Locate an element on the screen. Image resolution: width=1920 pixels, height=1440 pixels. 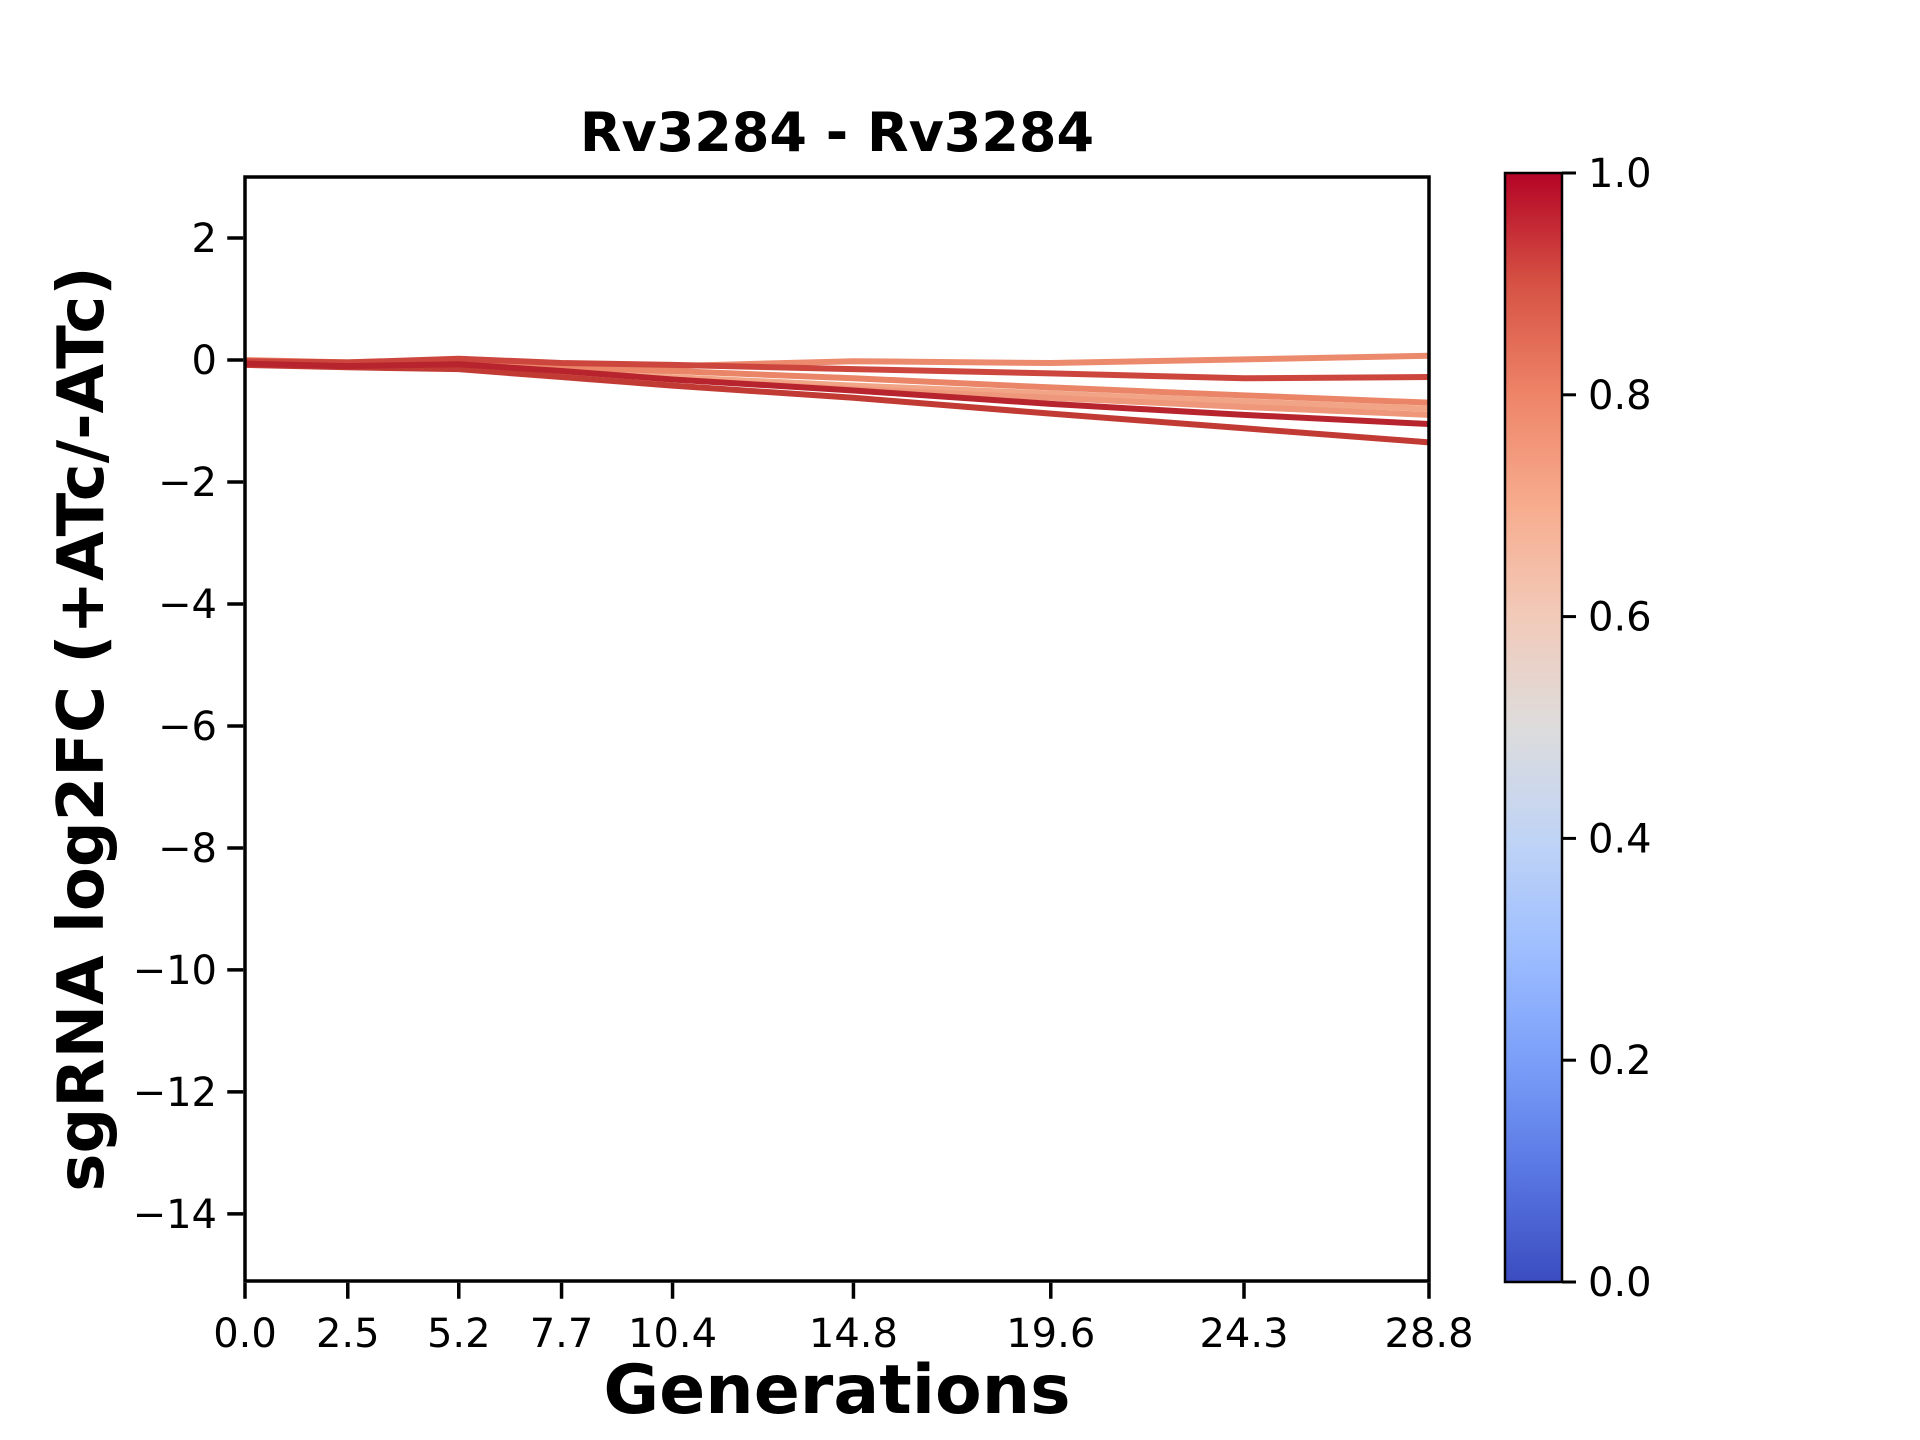
colorbar-tick-label: 1.0 is located at coordinates (1620, 174).